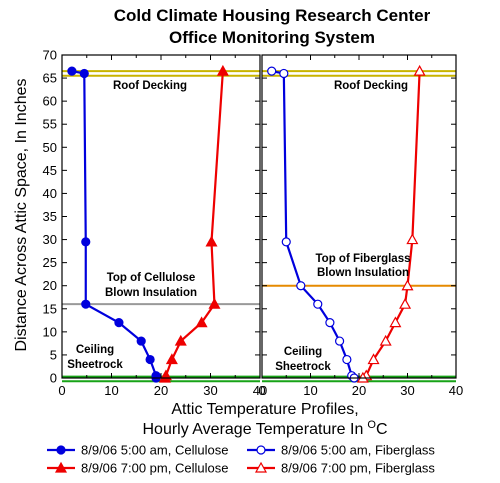 This screenshot has height=483, width=500. I want to click on legend-label: 8/9/06 5:00 am, Cellulose, so click(154, 450).